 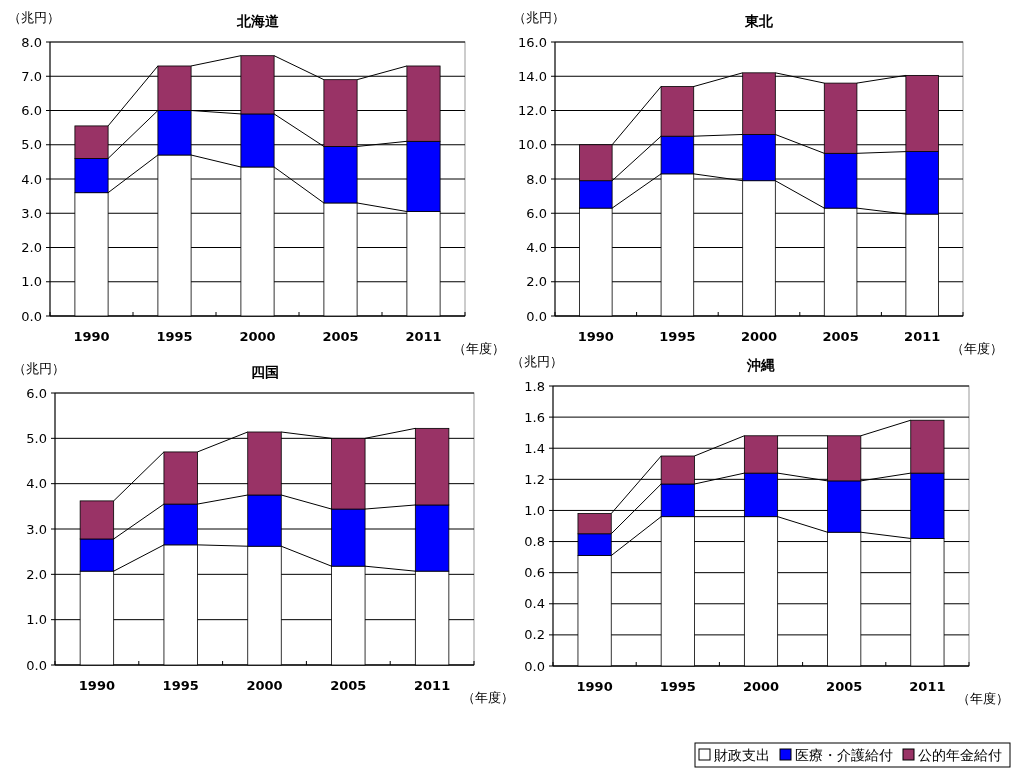 What do you see at coordinates (264, 372) in the screenshot?
I see `chart-title: 四国` at bounding box center [264, 372].